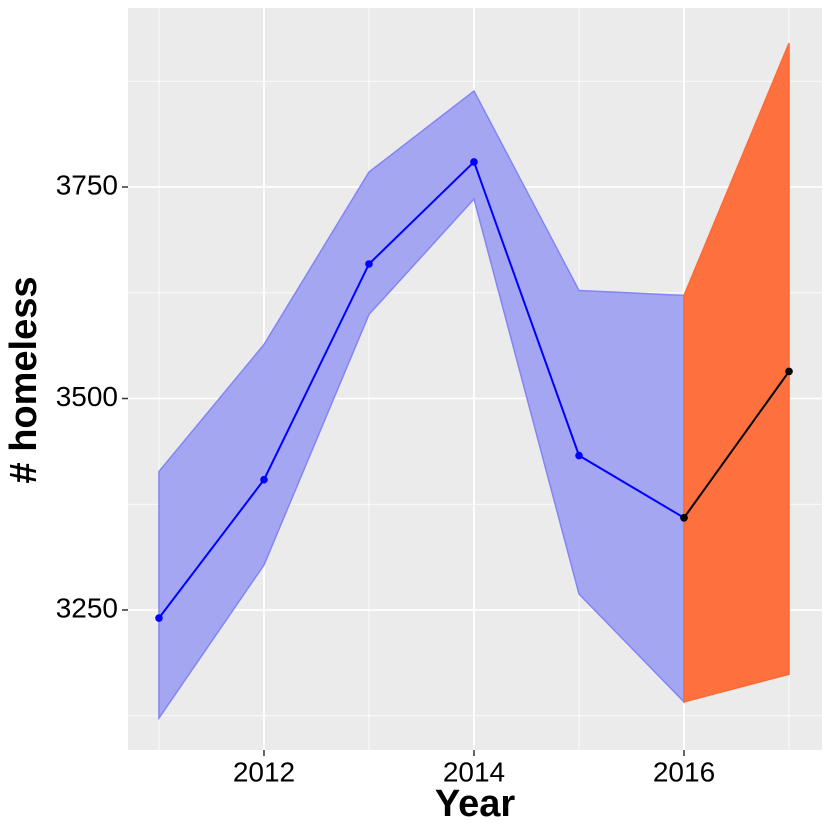  I want to click on y-tick-label: 3500, so click(87, 396).